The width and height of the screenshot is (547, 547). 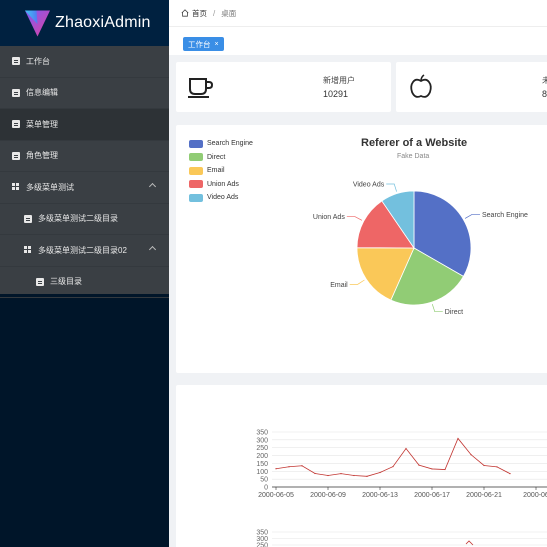 What do you see at coordinates (358, 13) in the screenshot?
I see `header: 首页 / 桌面` at bounding box center [358, 13].